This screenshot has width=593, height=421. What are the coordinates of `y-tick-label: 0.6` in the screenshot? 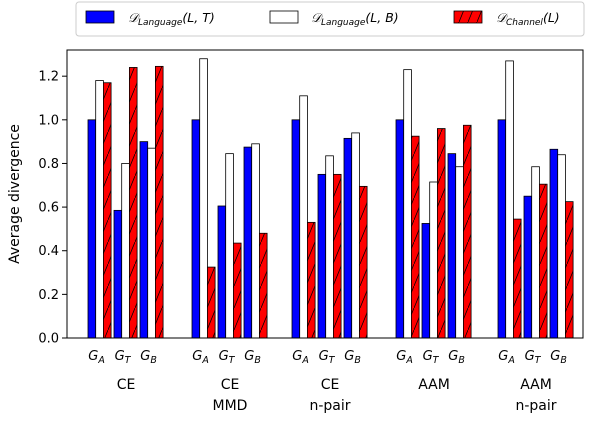 It's located at (48, 208).